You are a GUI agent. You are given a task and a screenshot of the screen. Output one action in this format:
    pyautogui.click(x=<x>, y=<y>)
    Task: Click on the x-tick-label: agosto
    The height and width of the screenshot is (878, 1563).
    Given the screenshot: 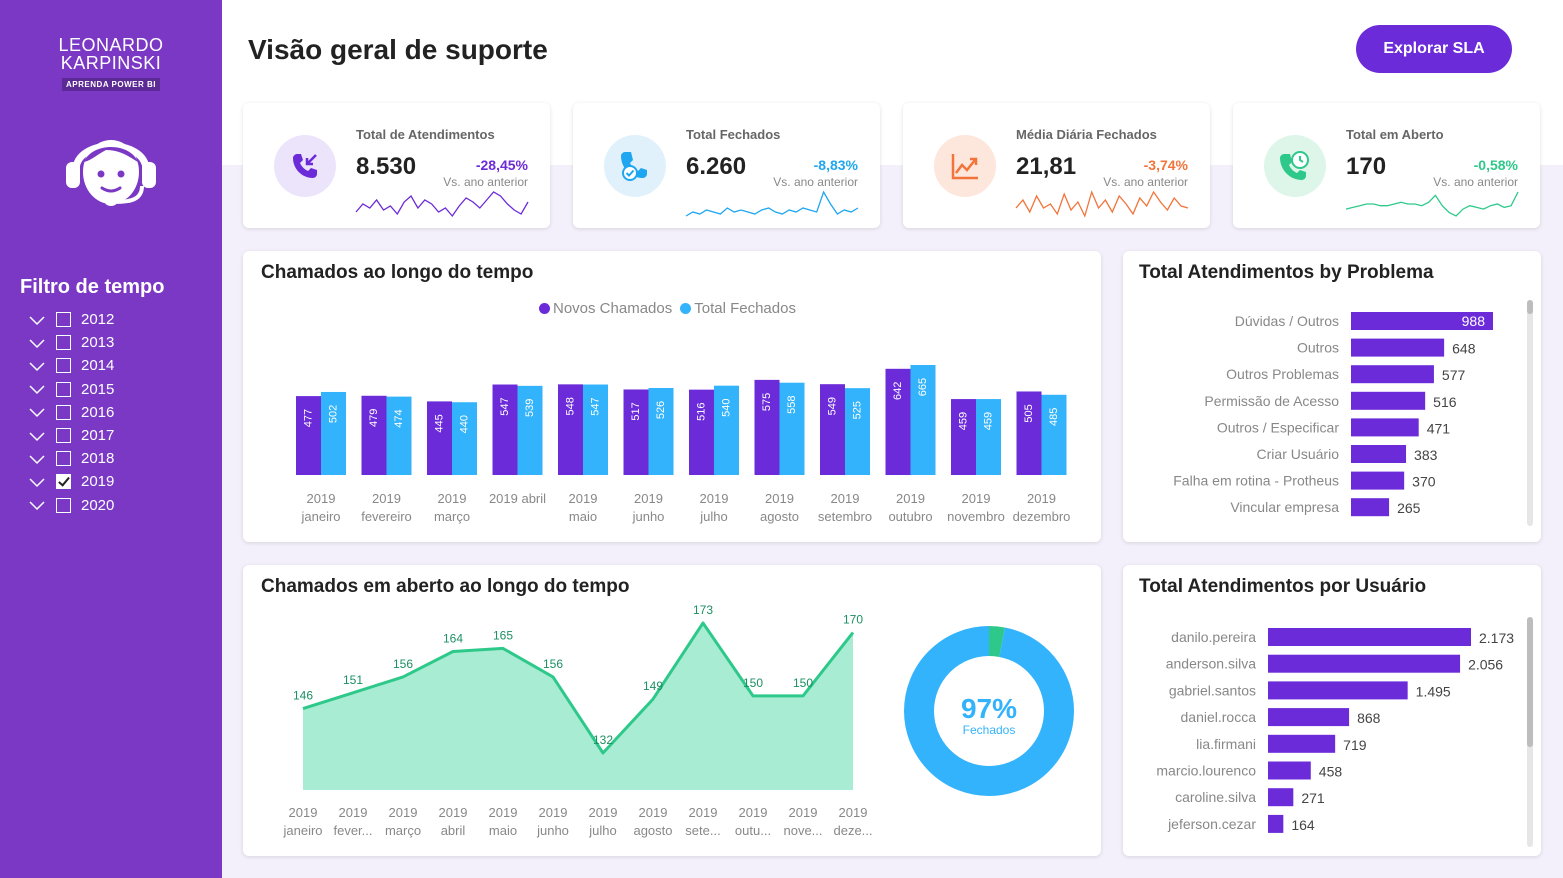 What is the action you would take?
    pyautogui.click(x=652, y=830)
    